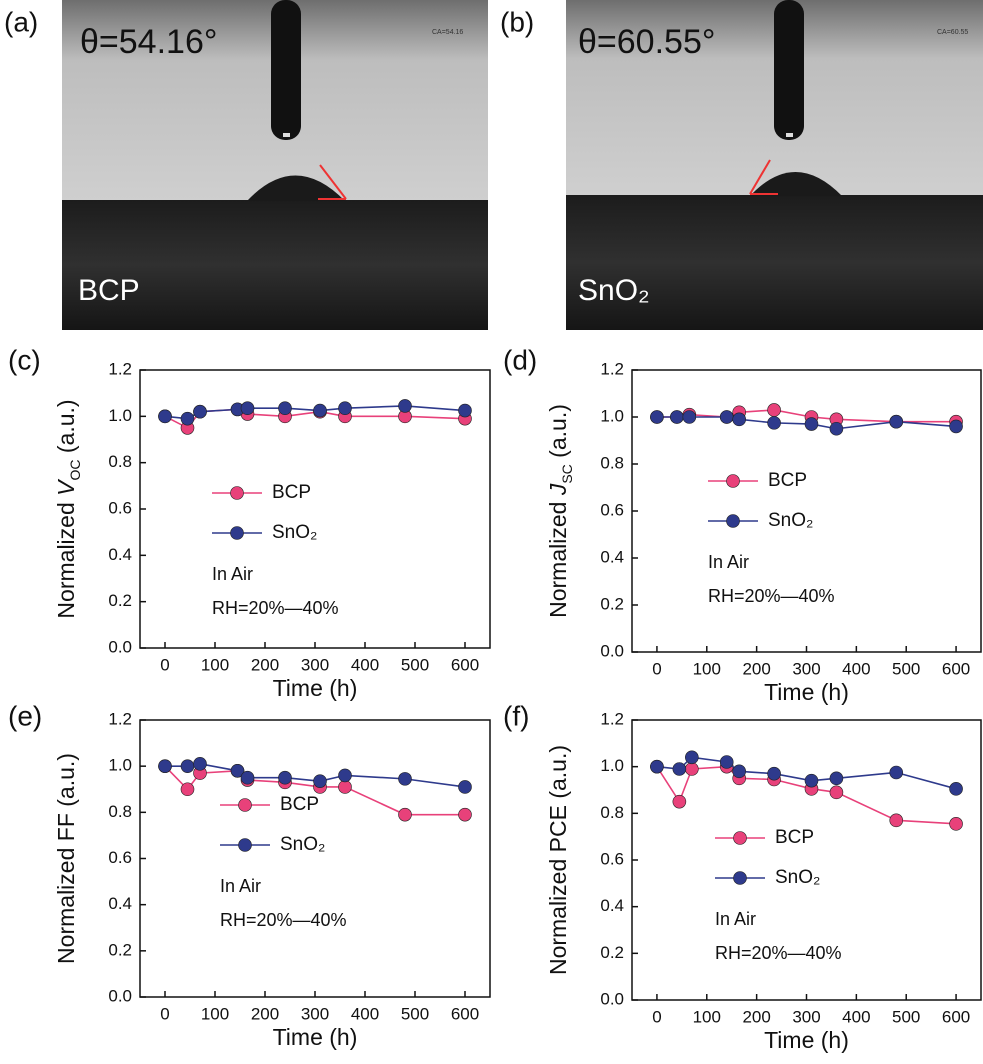  I want to click on y-tick-label: 0.6, so click(612, 858).